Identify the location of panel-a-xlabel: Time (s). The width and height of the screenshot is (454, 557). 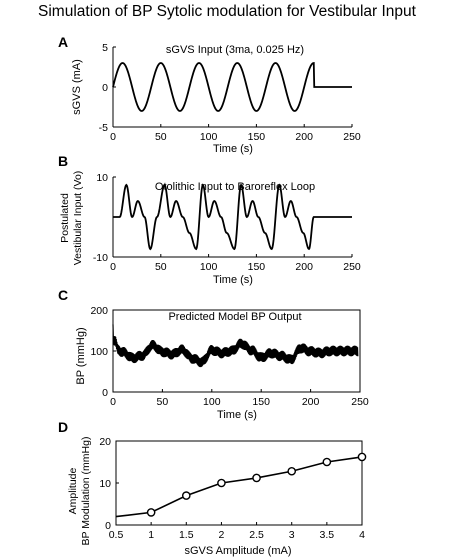
(233, 149).